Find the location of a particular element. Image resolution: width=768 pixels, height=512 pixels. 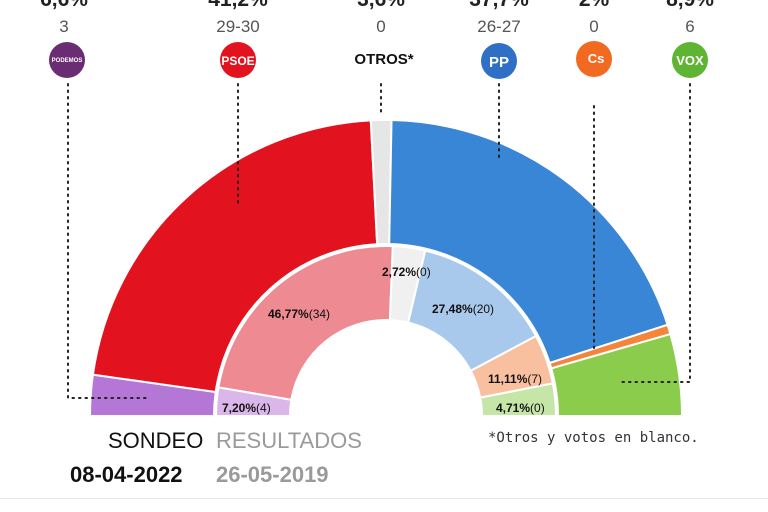

header-pp: 37,7% 26-27 PP is located at coordinates (499, 39).